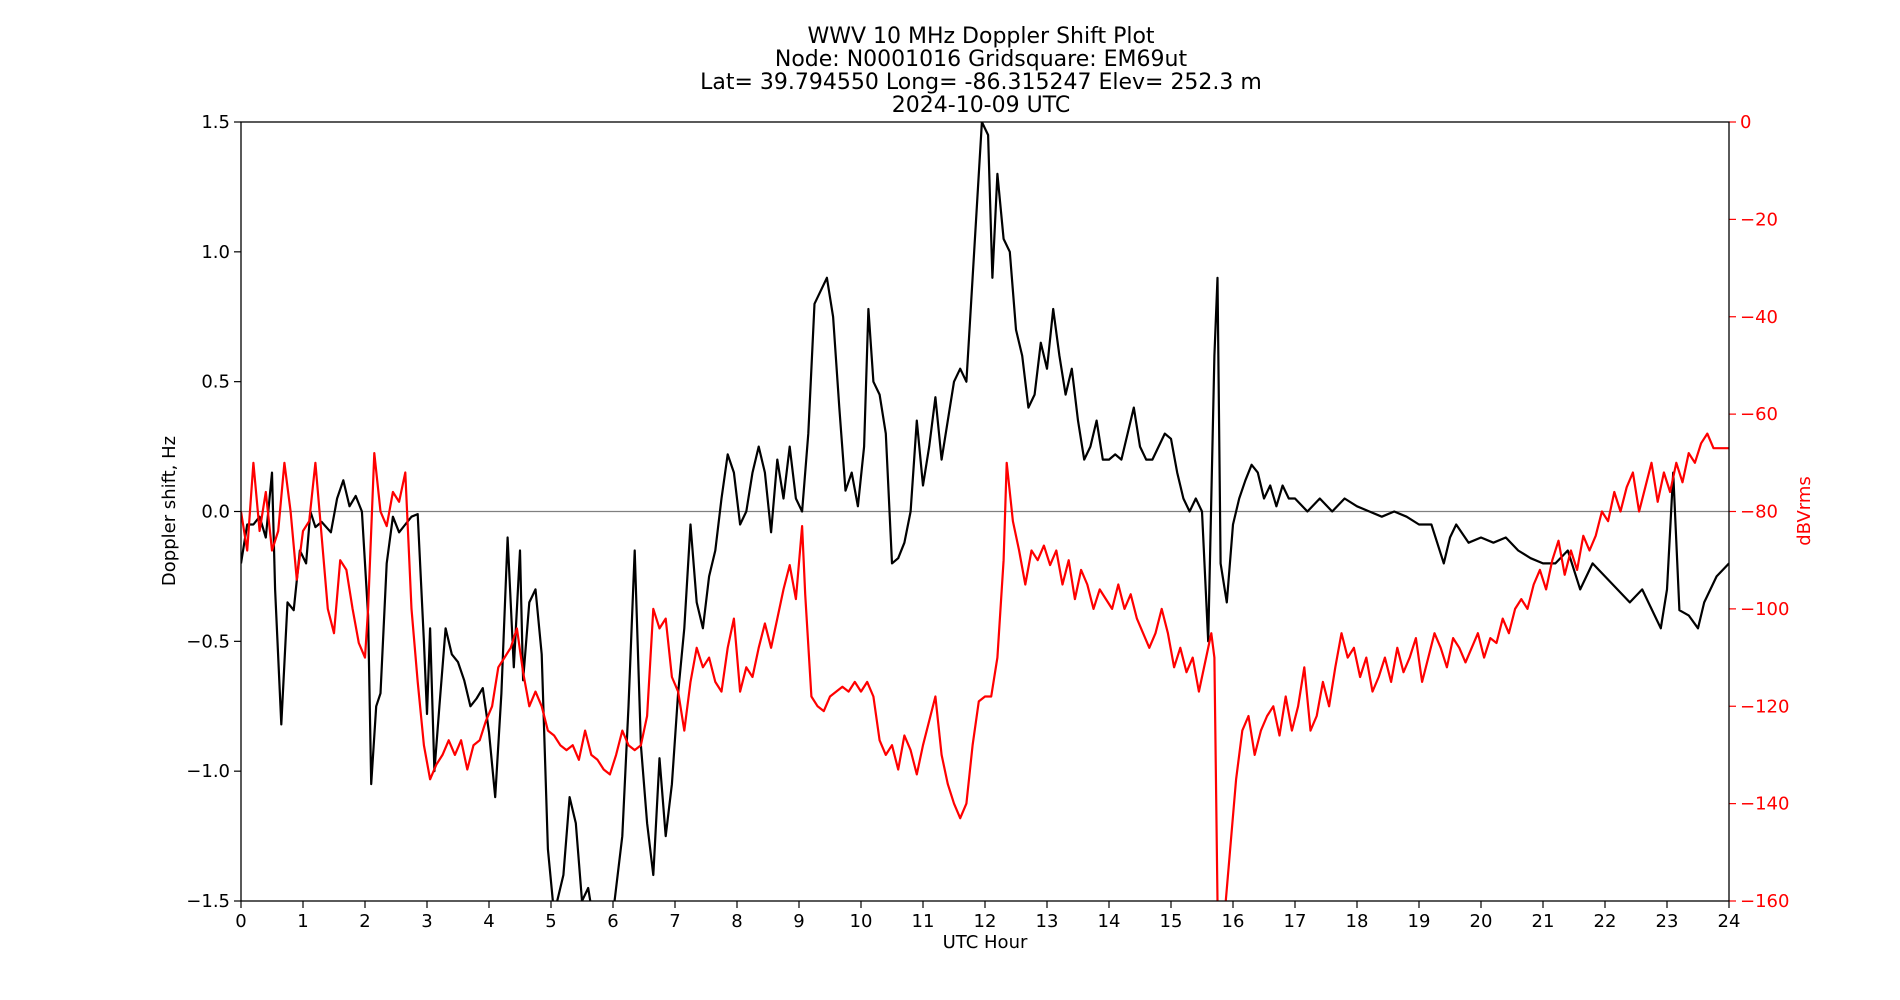 The height and width of the screenshot is (1000, 1900). What do you see at coordinates (985, 921) in the screenshot?
I see `x-tick-label: 12` at bounding box center [985, 921].